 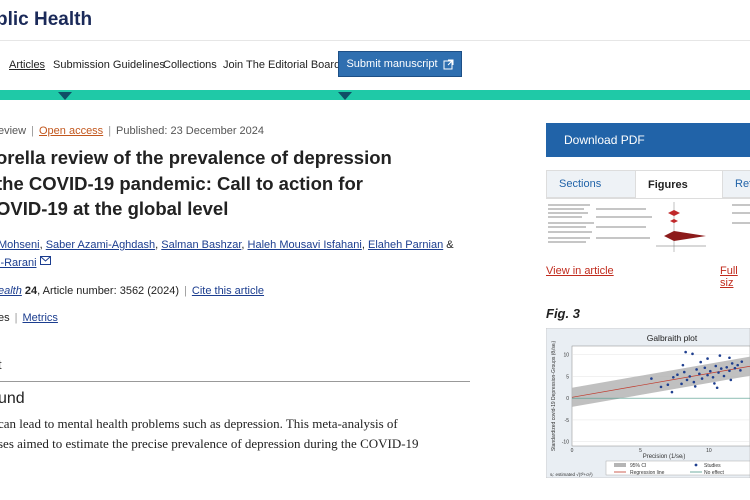 I want to click on tab-sections: Sections, so click(x=591, y=184).